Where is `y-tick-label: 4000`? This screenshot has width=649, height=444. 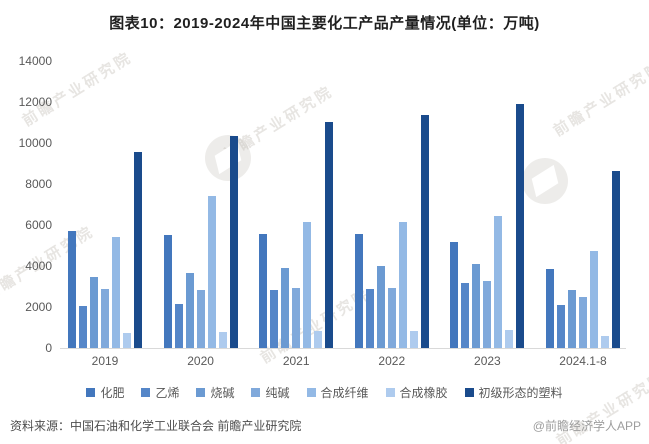 y-tick-label: 4000 is located at coordinates (38, 266).